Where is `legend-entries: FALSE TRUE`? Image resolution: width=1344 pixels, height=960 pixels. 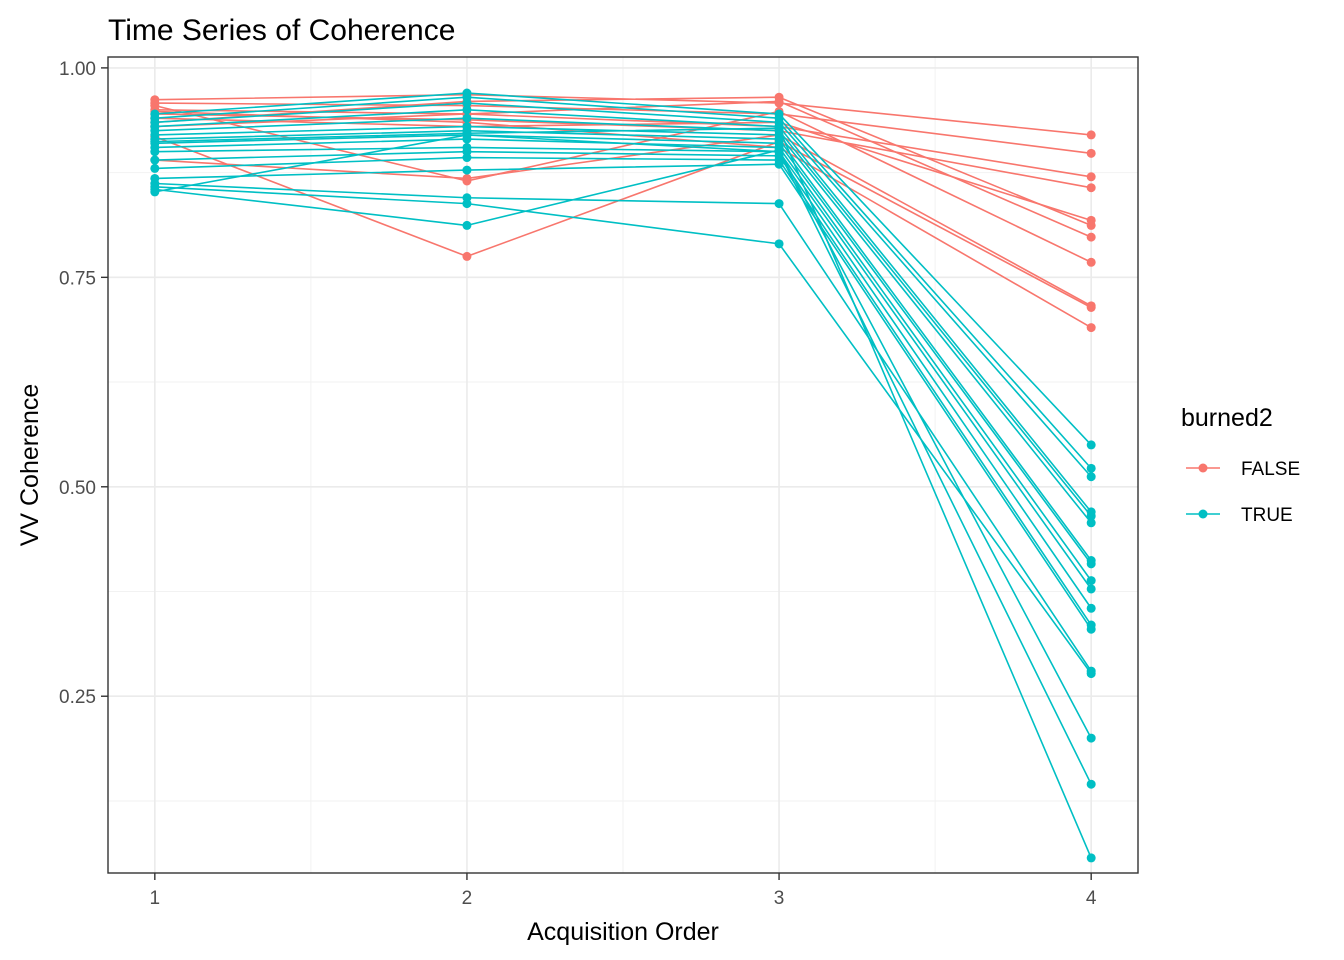 legend-entries: FALSE TRUE is located at coordinates (1243, 492).